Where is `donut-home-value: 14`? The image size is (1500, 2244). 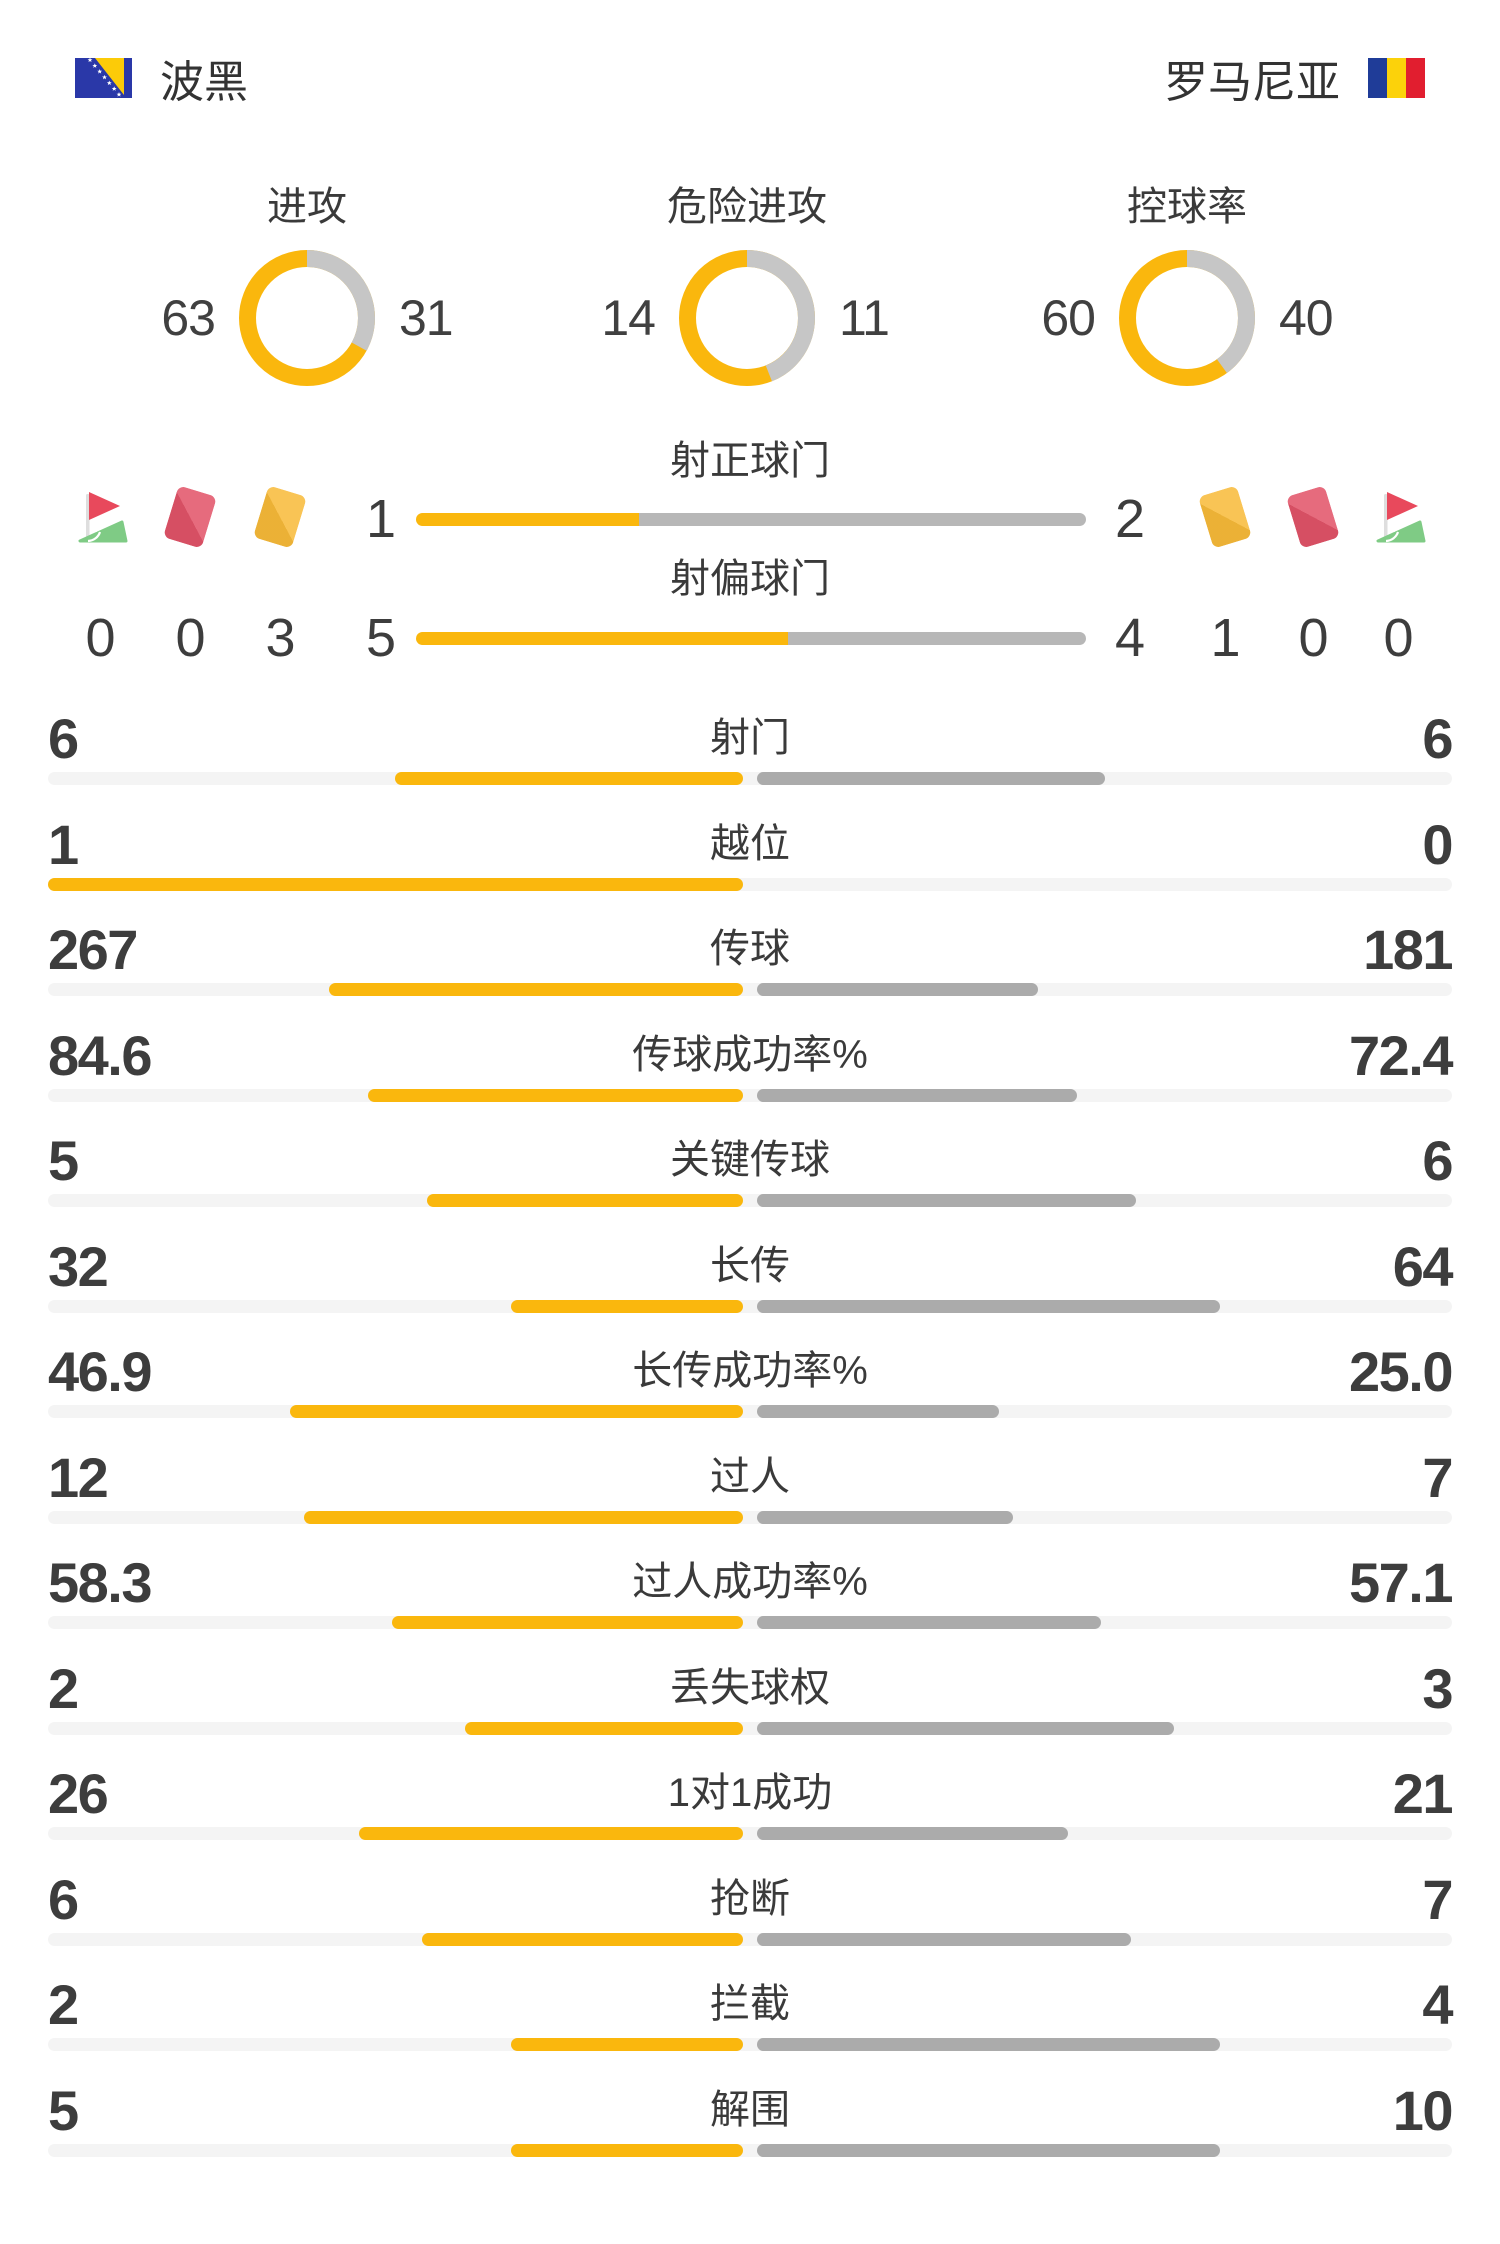 donut-home-value: 14 is located at coordinates (628, 318).